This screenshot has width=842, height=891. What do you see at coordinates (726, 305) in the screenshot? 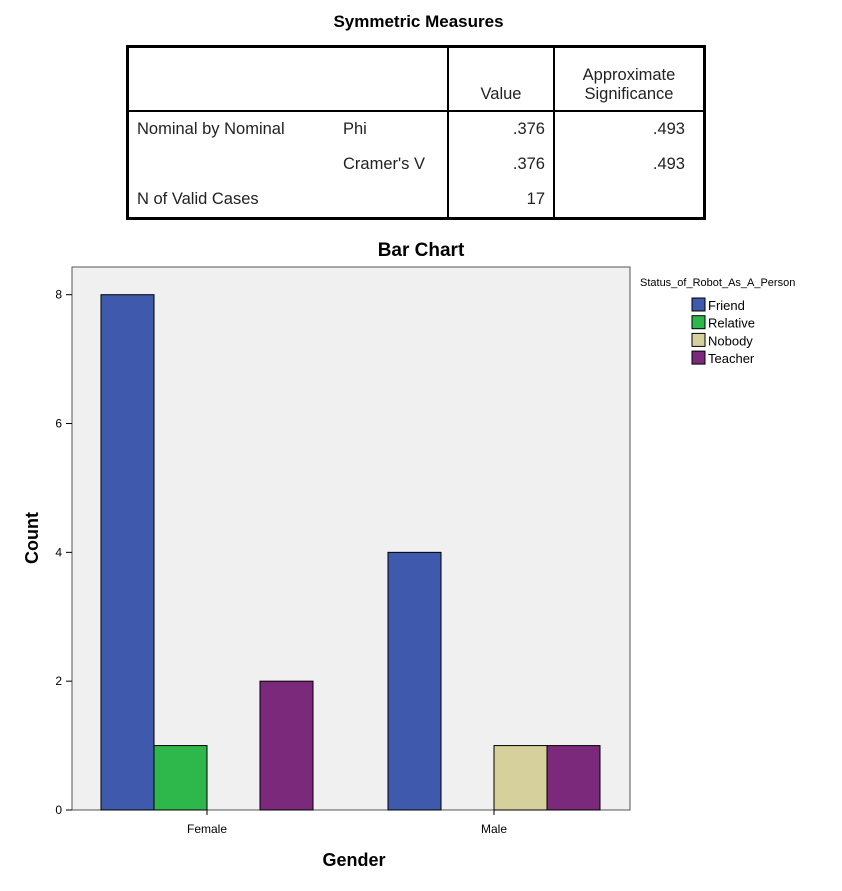
I see `legend-label: Friend` at bounding box center [726, 305].